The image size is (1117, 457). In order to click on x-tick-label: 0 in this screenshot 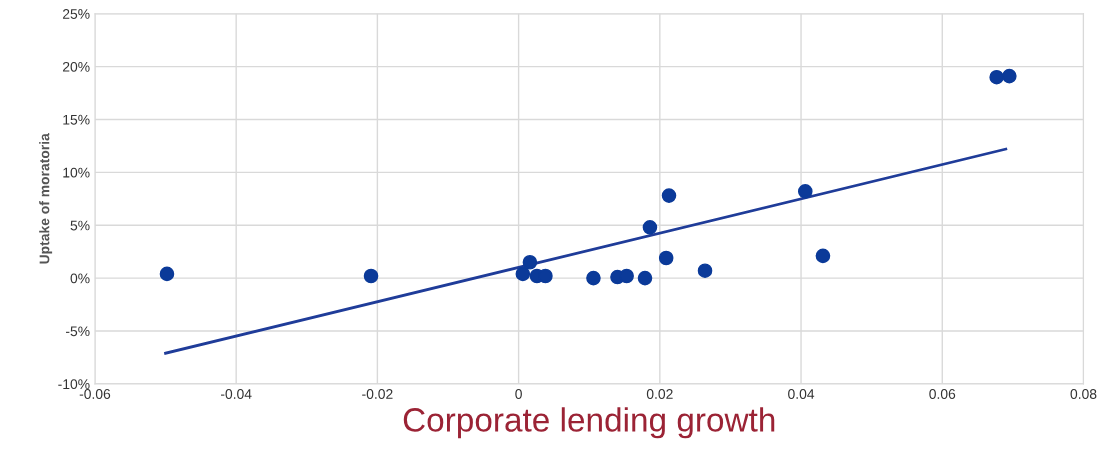, I will do `click(518, 394)`.